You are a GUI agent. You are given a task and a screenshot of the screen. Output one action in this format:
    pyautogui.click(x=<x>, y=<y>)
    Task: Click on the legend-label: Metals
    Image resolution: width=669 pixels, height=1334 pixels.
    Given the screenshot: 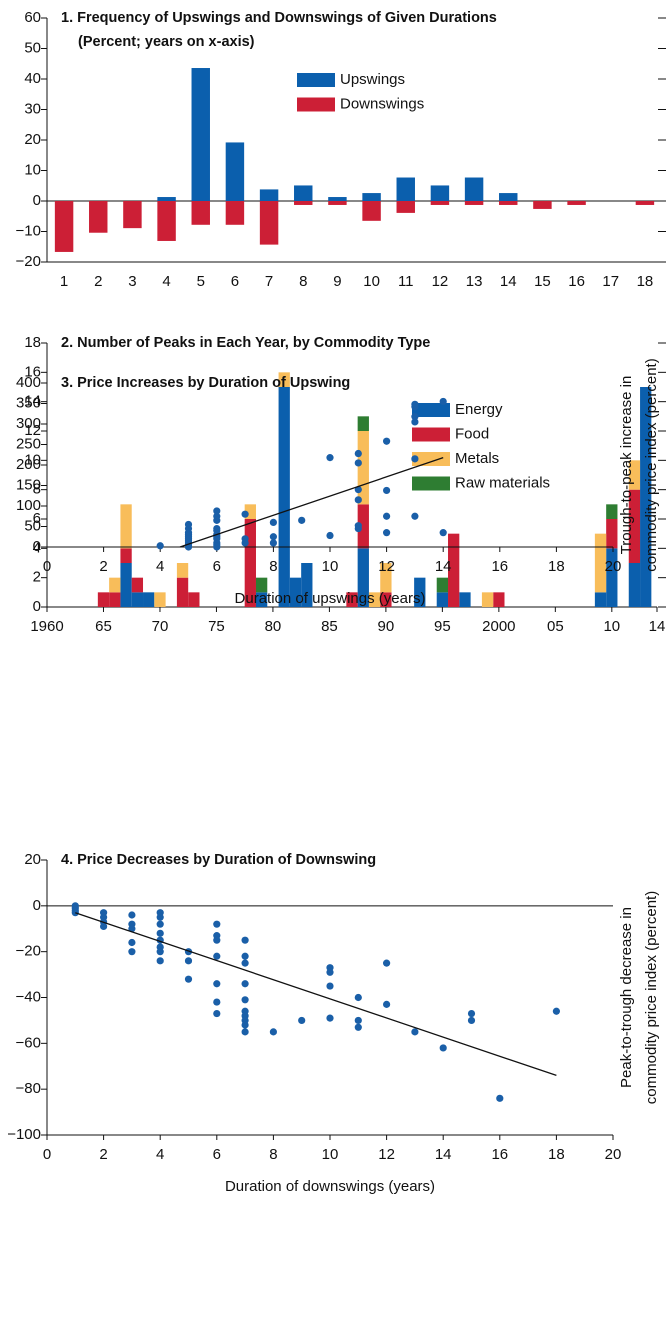 What is the action you would take?
    pyautogui.click(x=477, y=458)
    